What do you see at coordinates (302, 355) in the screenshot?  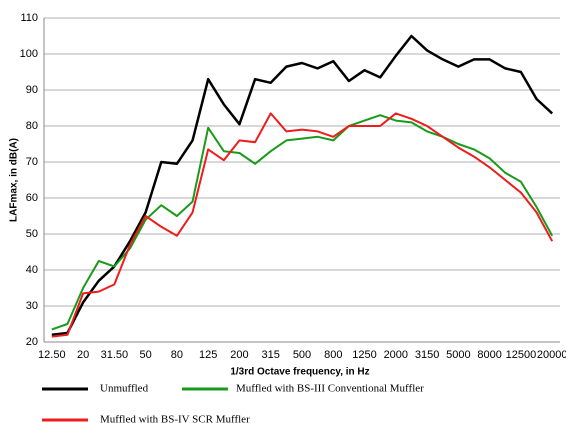 I see `x-tick-label: 500` at bounding box center [302, 355].